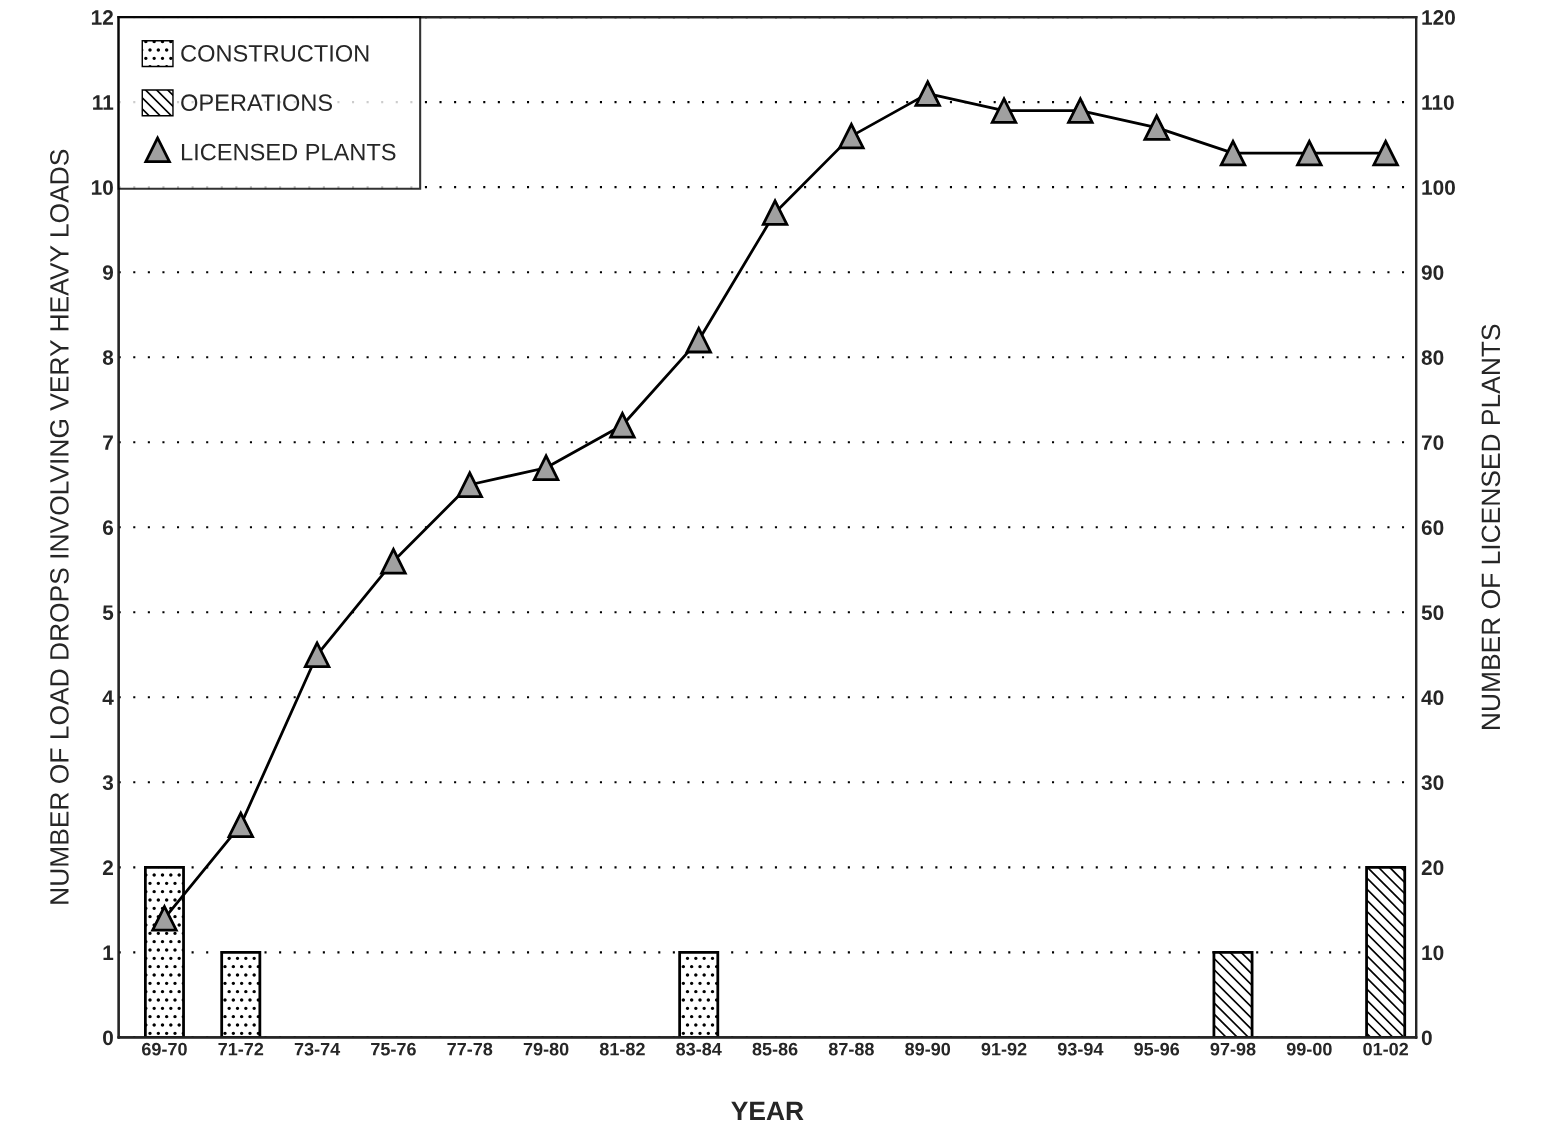 The width and height of the screenshot is (1541, 1140). What do you see at coordinates (1433, 953) in the screenshot?
I see `y2-tick-label: 10` at bounding box center [1433, 953].